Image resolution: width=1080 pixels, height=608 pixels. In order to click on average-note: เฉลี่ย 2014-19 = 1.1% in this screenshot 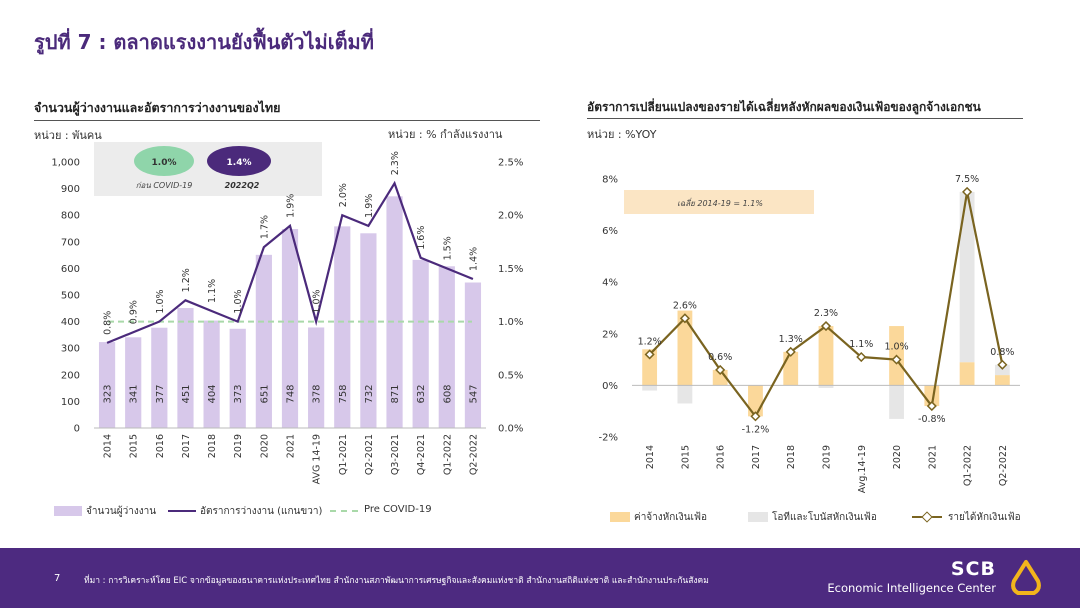, I will do `click(720, 202)`.